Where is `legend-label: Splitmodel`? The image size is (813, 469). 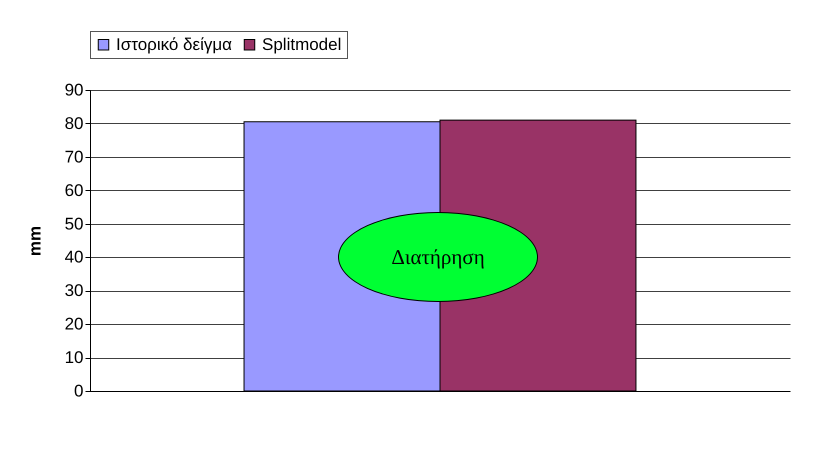
legend-label: Splitmodel is located at coordinates (302, 44).